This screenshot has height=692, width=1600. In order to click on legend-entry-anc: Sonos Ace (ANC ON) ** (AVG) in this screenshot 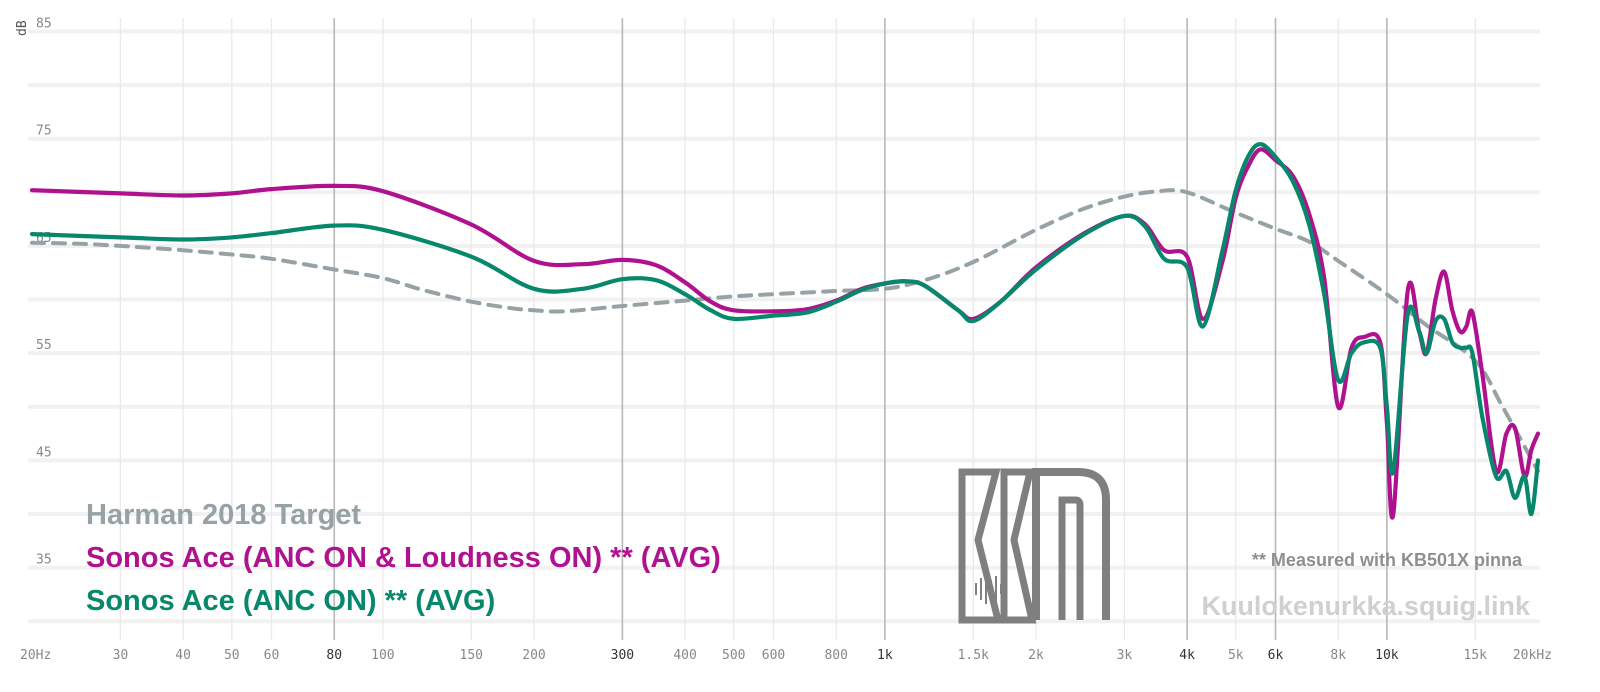, I will do `click(290, 601)`.